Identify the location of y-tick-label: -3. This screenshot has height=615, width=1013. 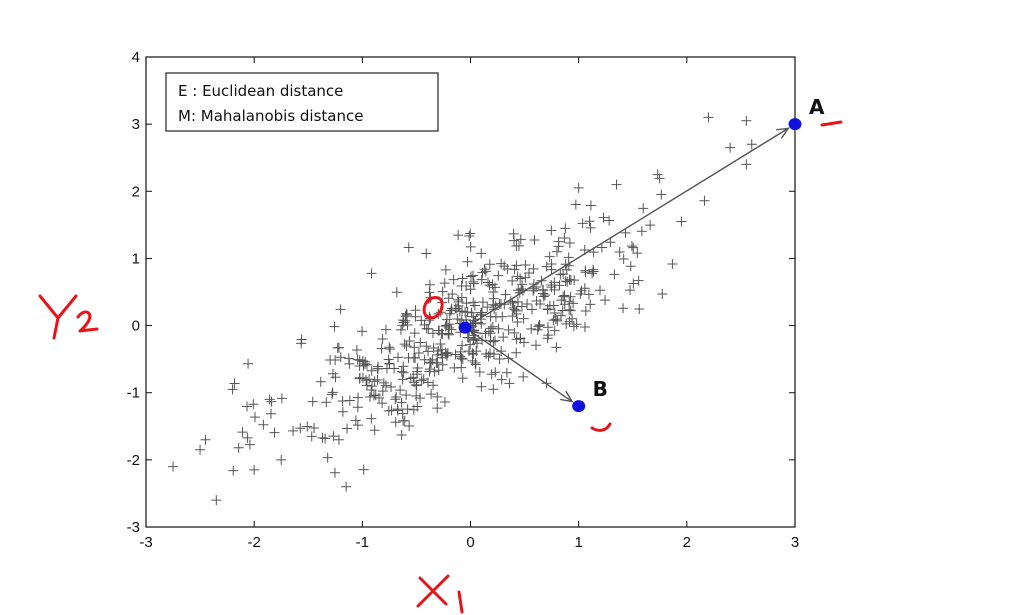
(133, 527).